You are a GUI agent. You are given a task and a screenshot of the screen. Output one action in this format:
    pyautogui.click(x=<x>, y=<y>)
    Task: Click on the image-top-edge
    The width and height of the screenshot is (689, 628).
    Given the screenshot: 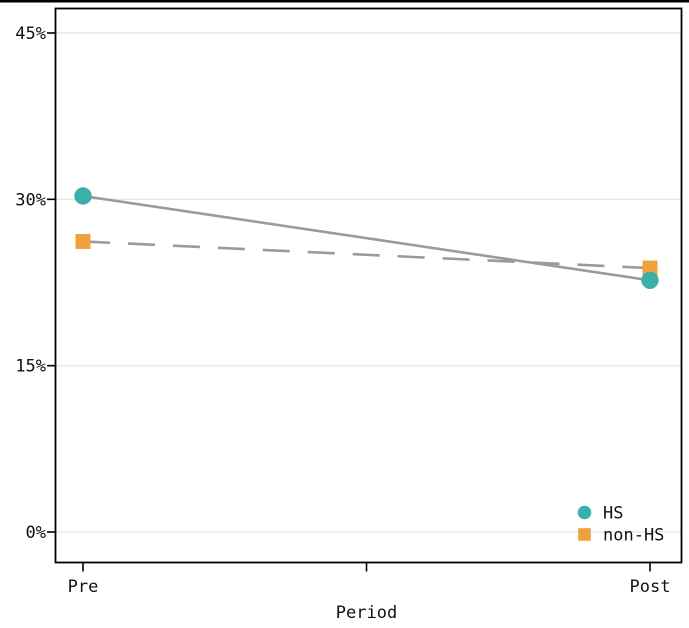 What is the action you would take?
    pyautogui.click(x=344, y=1)
    